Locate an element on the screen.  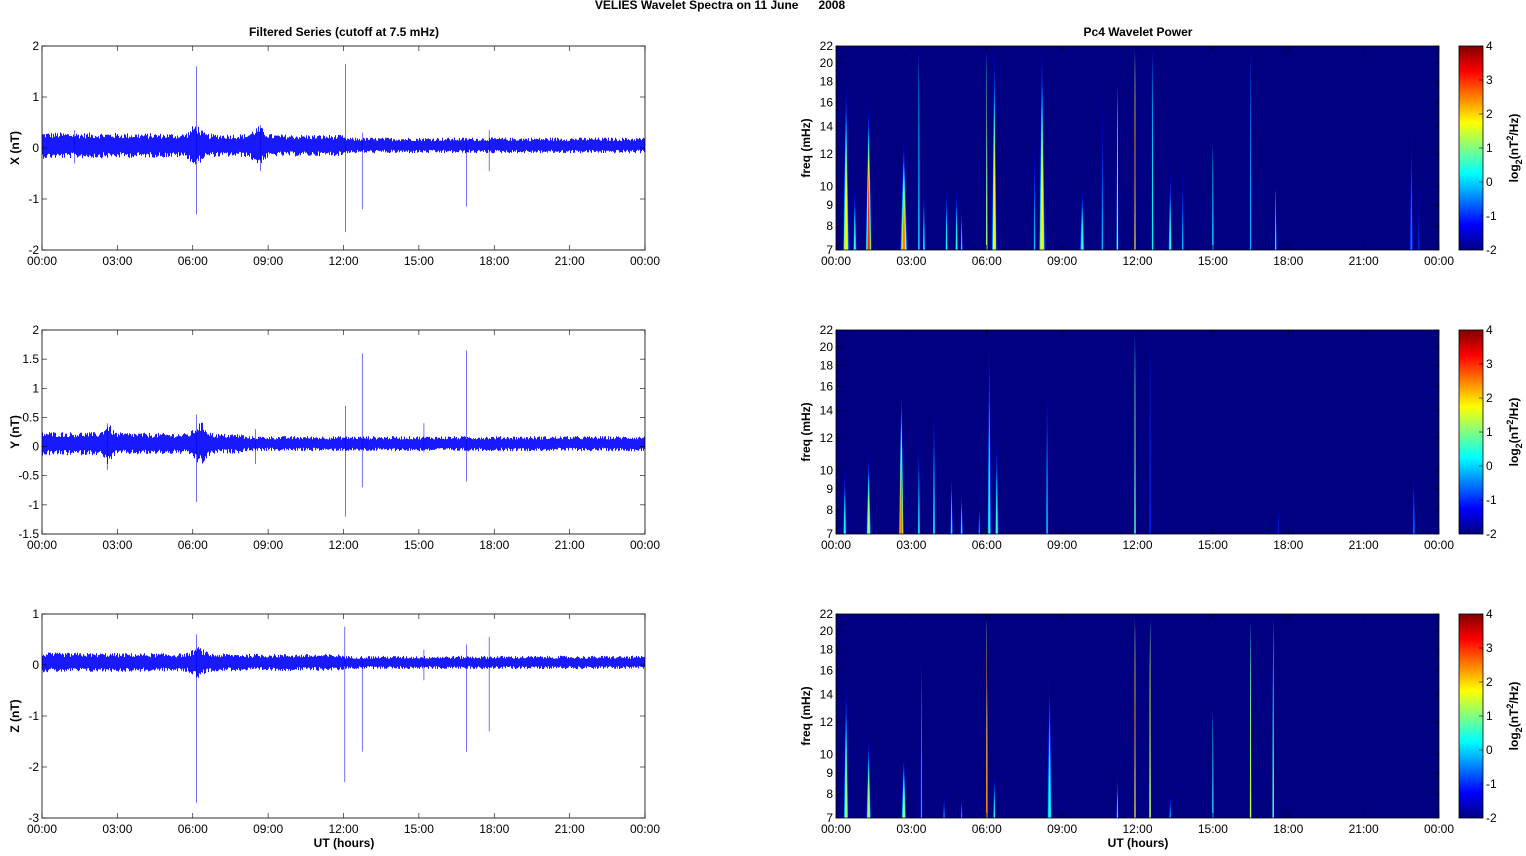
y-tick-label: 10 is located at coordinates (827, 754).